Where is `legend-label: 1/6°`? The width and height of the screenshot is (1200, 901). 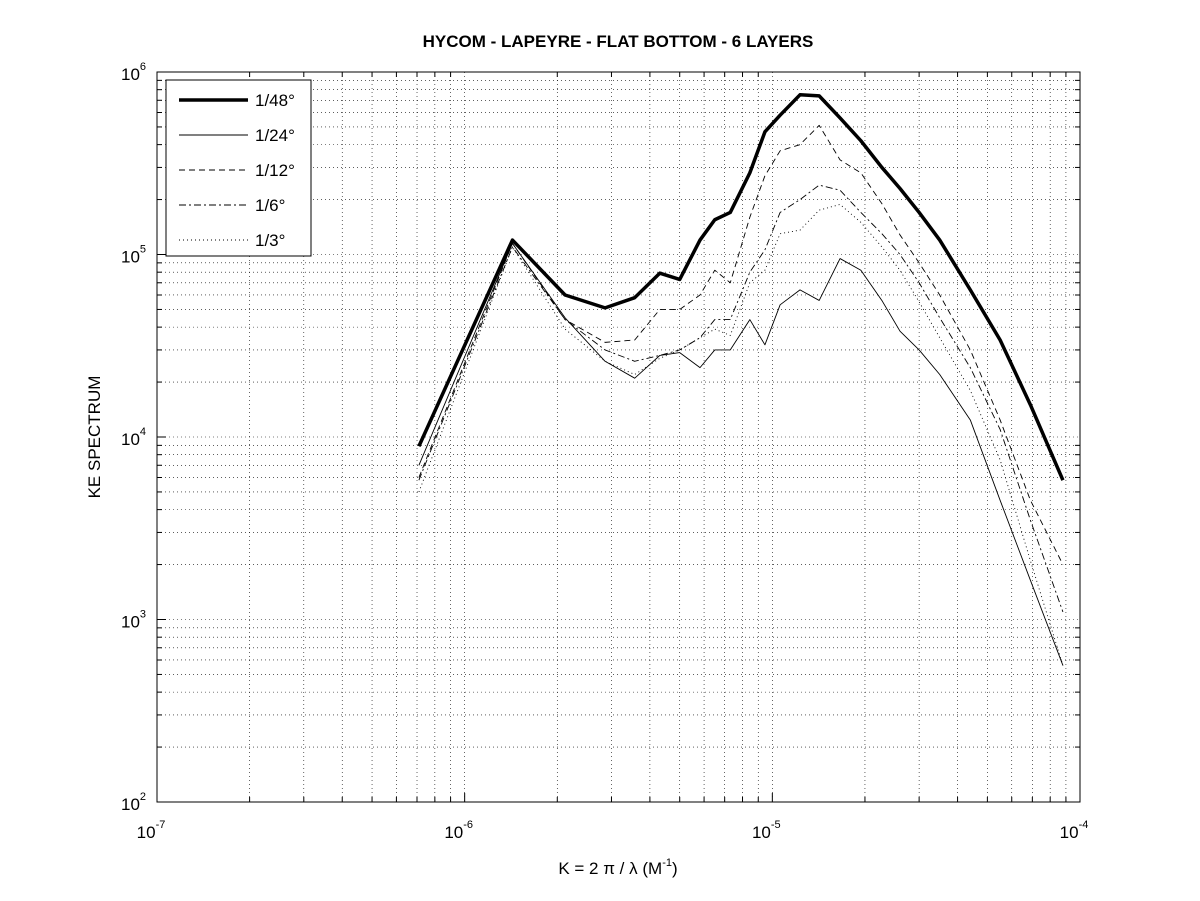
legend-label: 1/6° is located at coordinates (270, 205).